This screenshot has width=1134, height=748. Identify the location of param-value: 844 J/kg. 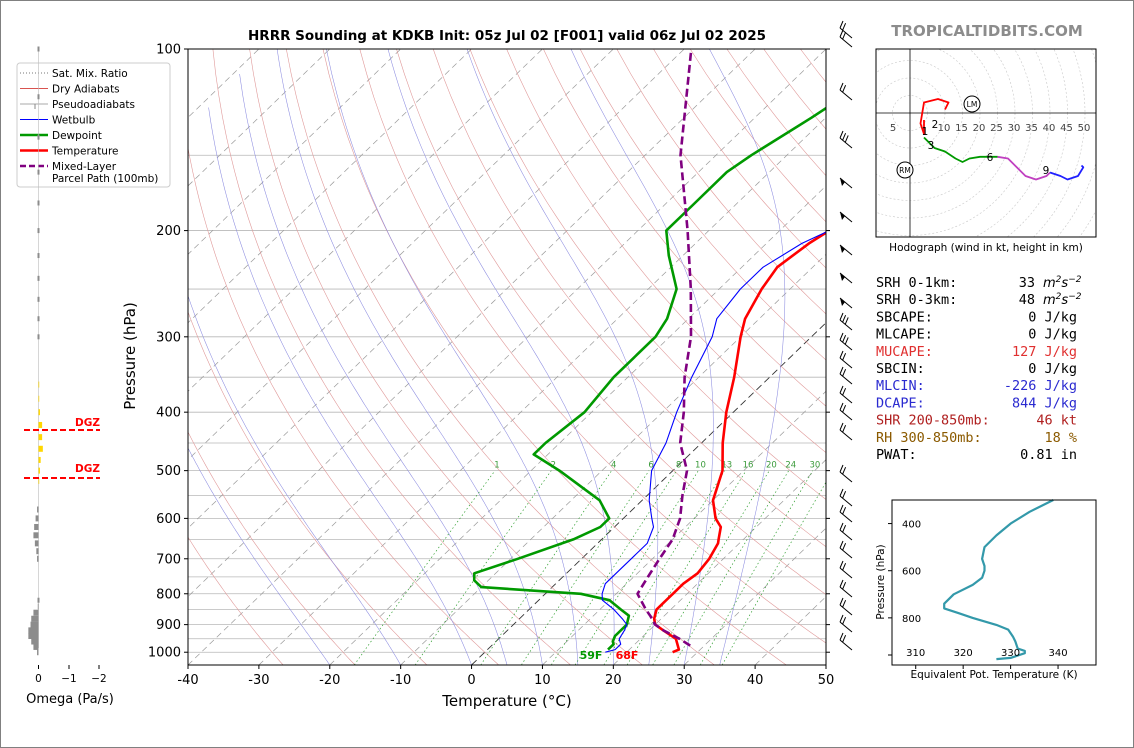
(1044, 403).